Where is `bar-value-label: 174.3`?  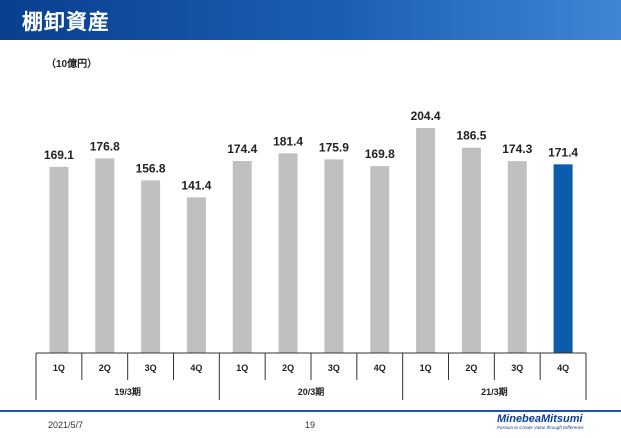 bar-value-label: 174.3 is located at coordinates (517, 149).